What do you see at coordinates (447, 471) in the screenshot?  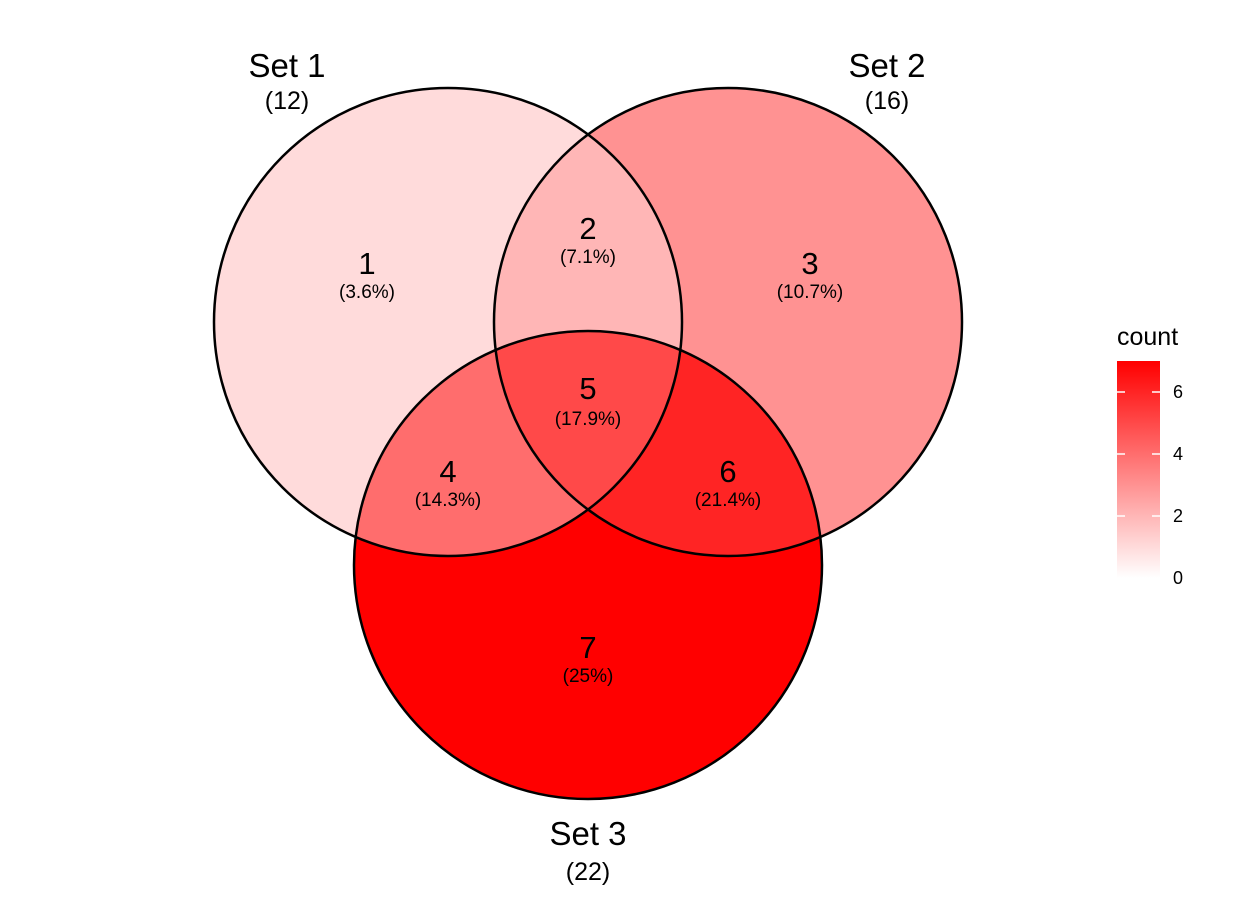 I see `region-1-3-count: 4` at bounding box center [447, 471].